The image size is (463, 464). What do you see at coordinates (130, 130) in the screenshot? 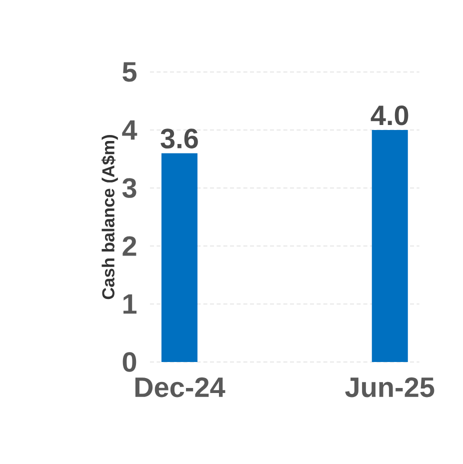
I see `y-tick-label: 4` at bounding box center [130, 130].